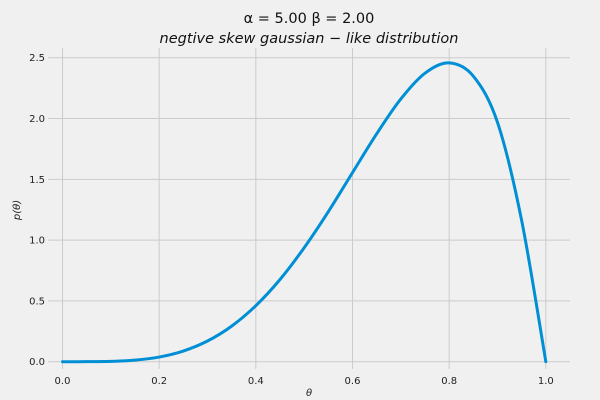 The image size is (600, 400). I want to click on x-tick-label: 0.2, so click(159, 381).